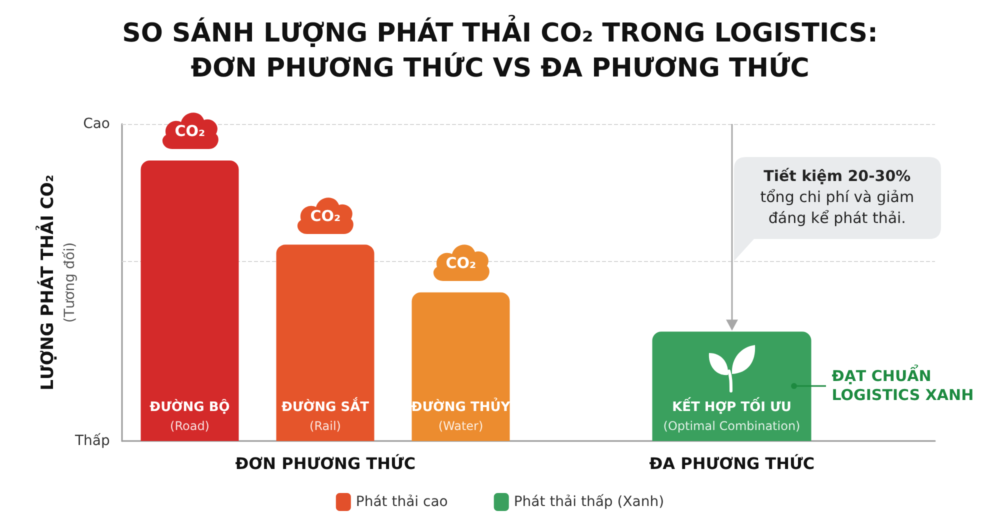 This screenshot has height=526, width=1000. What do you see at coordinates (326, 415) in the screenshot?
I see `x-tick-label: ĐƯỜNG SẮT (Rail)` at bounding box center [326, 415].